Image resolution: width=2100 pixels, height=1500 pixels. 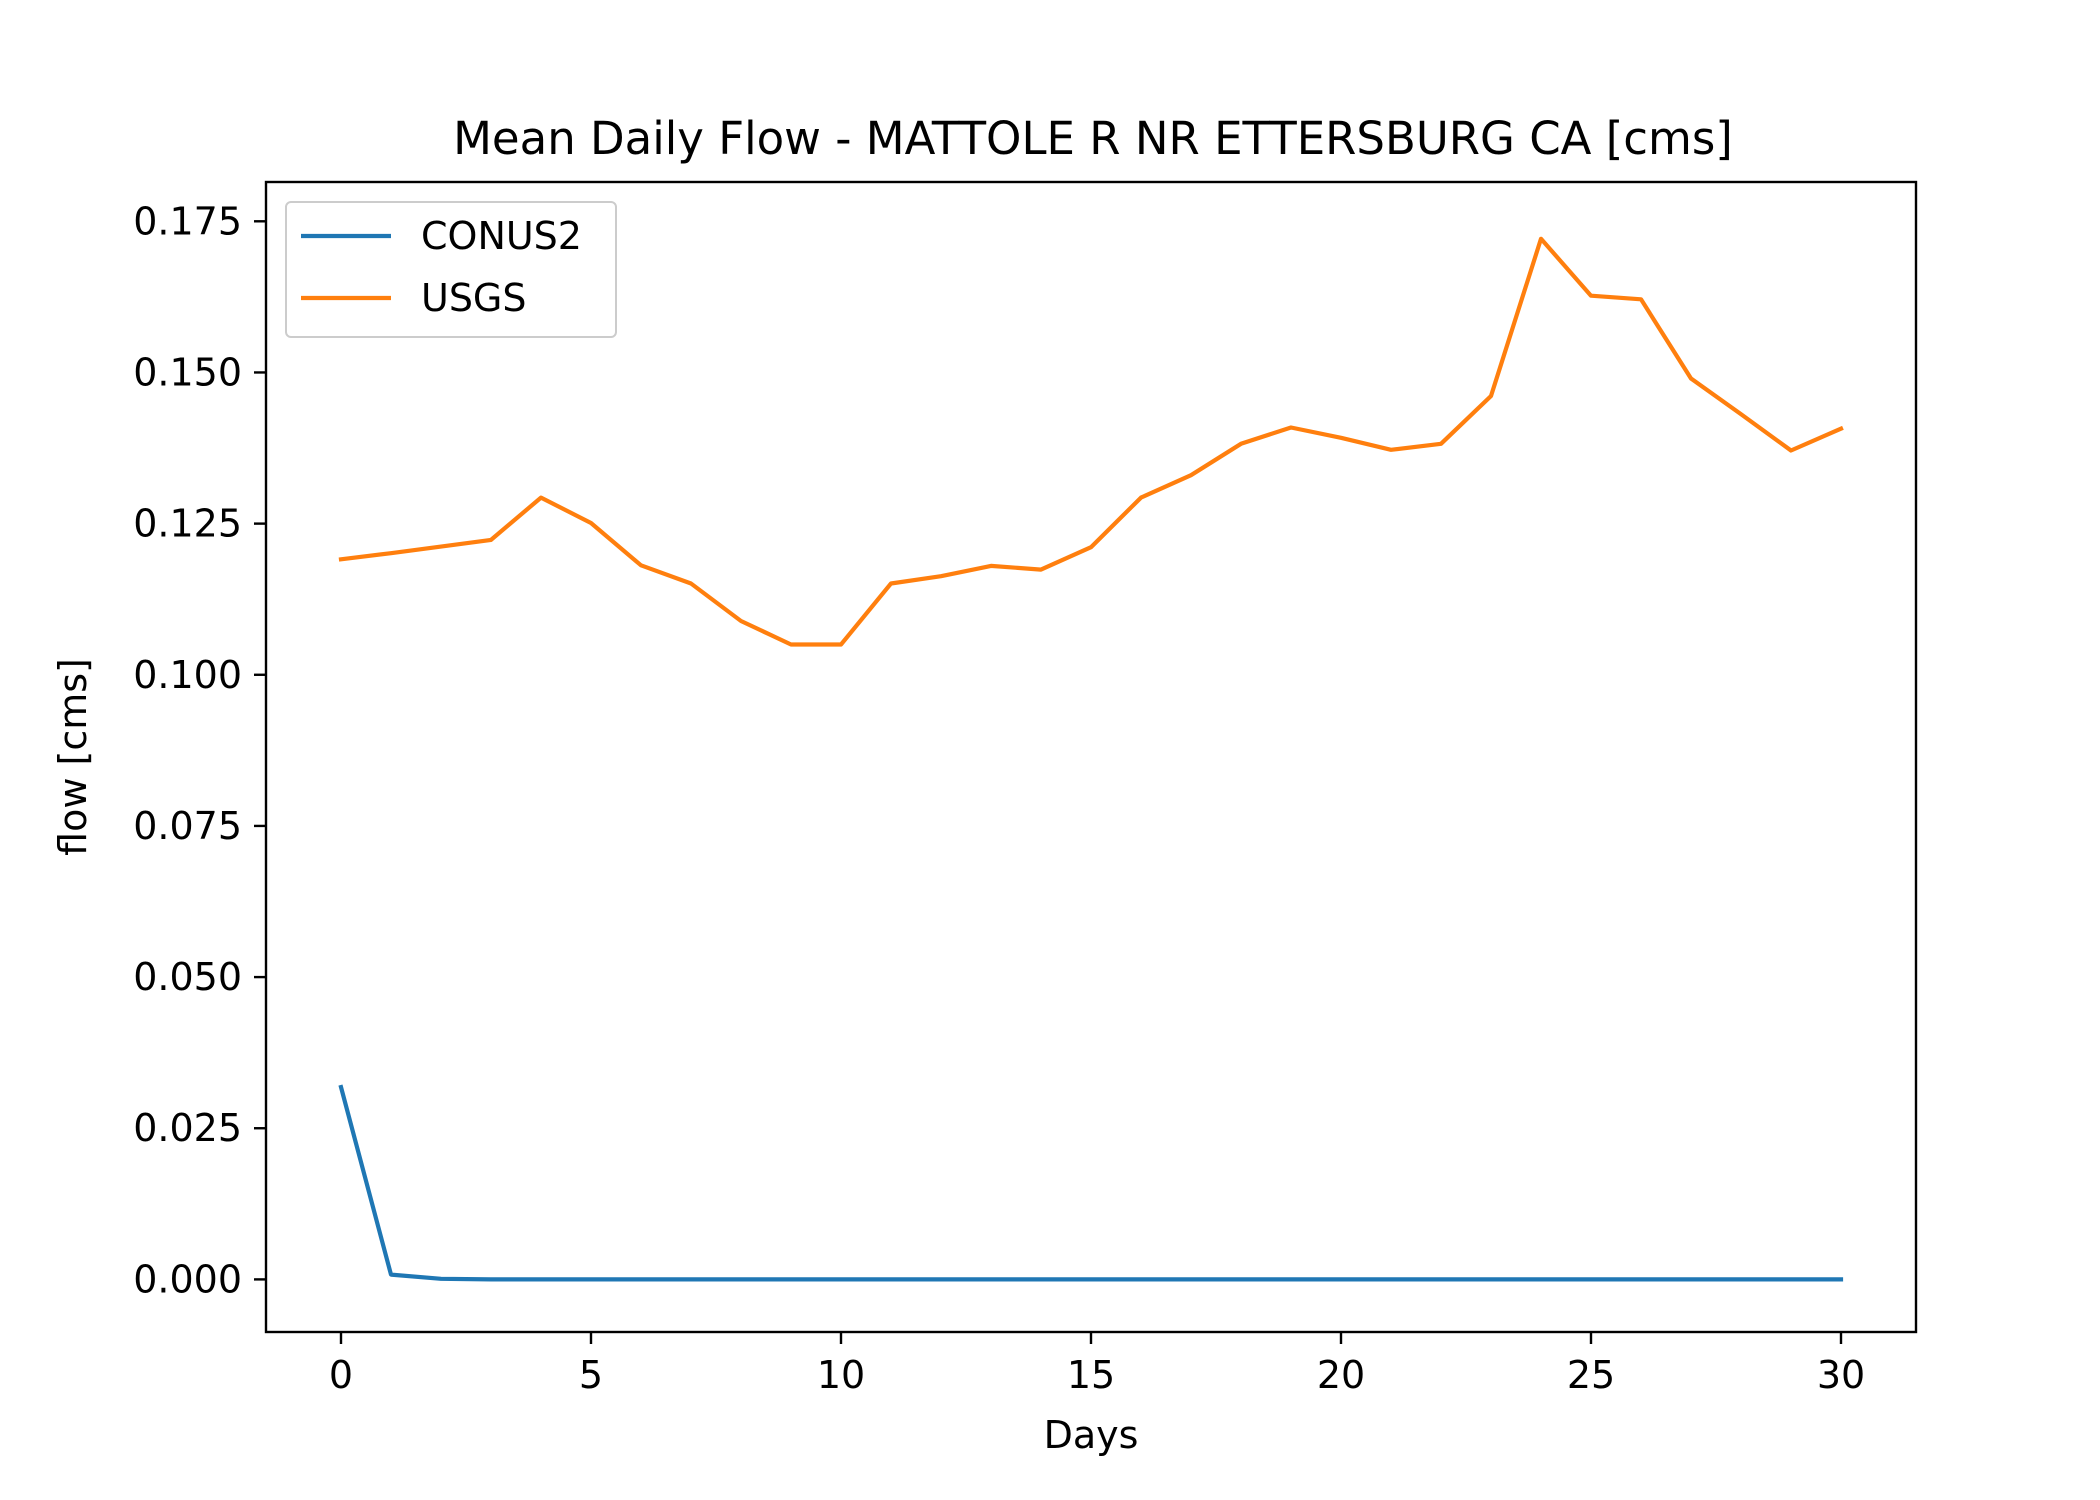 I want to click on y-tick-label: 0.125, so click(x=187, y=524).